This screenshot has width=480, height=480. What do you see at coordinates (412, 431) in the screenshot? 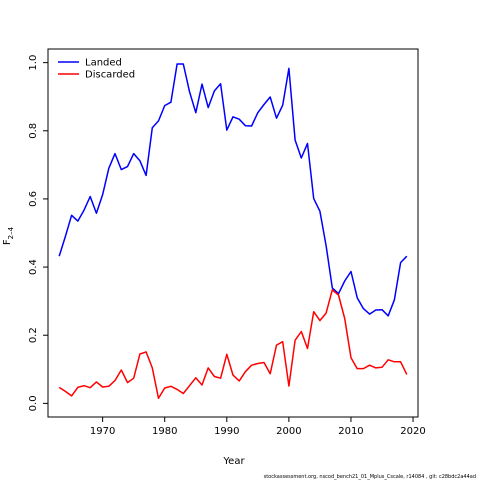
I see `x-tick-label: 2020` at bounding box center [412, 431].